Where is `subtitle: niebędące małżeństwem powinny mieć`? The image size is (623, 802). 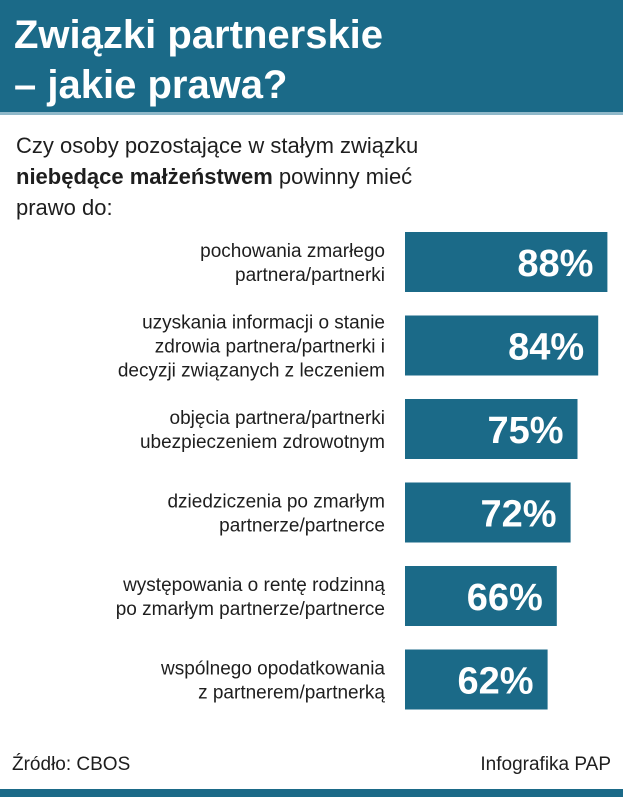
subtitle: niebędące małżeństwem powinny mieć is located at coordinates (214, 176).